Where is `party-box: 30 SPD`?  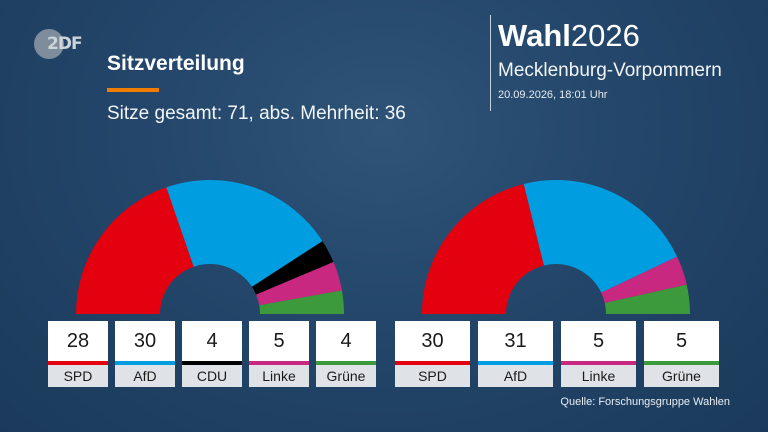
party-box: 30 SPD is located at coordinates (432, 354).